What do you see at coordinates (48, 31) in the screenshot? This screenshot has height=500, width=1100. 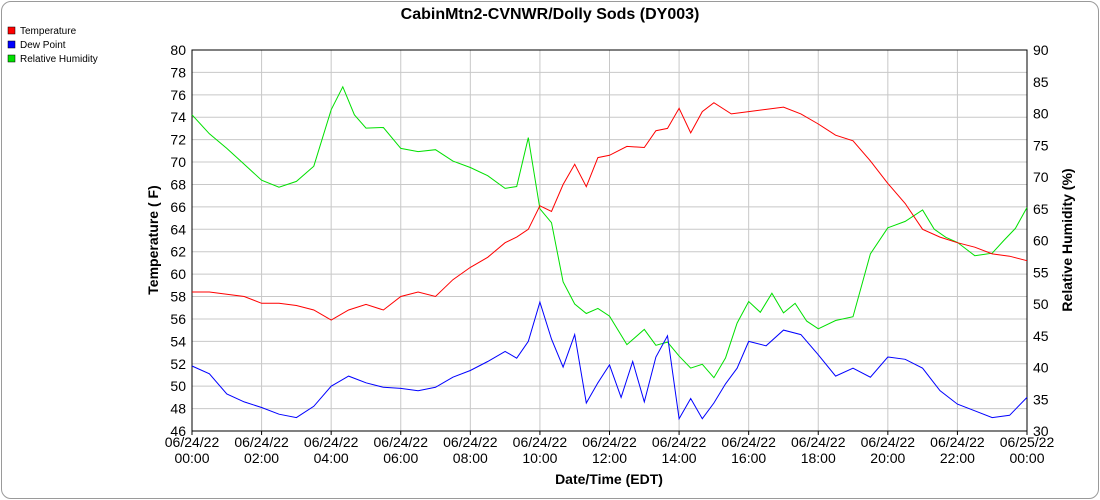 I see `legend-label: Temperature` at bounding box center [48, 31].